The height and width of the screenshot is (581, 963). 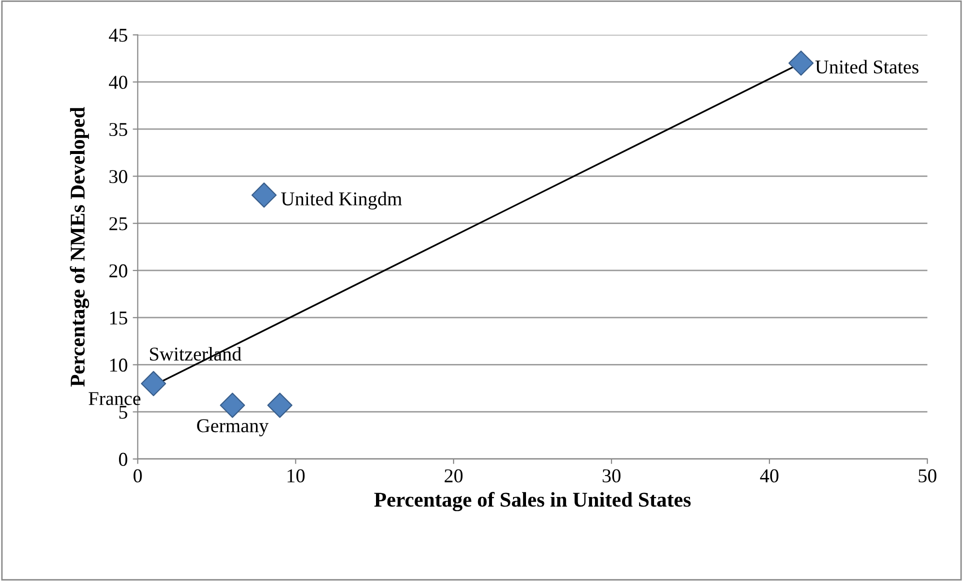 I want to click on y-tick-label: 5, so click(x=123, y=412).